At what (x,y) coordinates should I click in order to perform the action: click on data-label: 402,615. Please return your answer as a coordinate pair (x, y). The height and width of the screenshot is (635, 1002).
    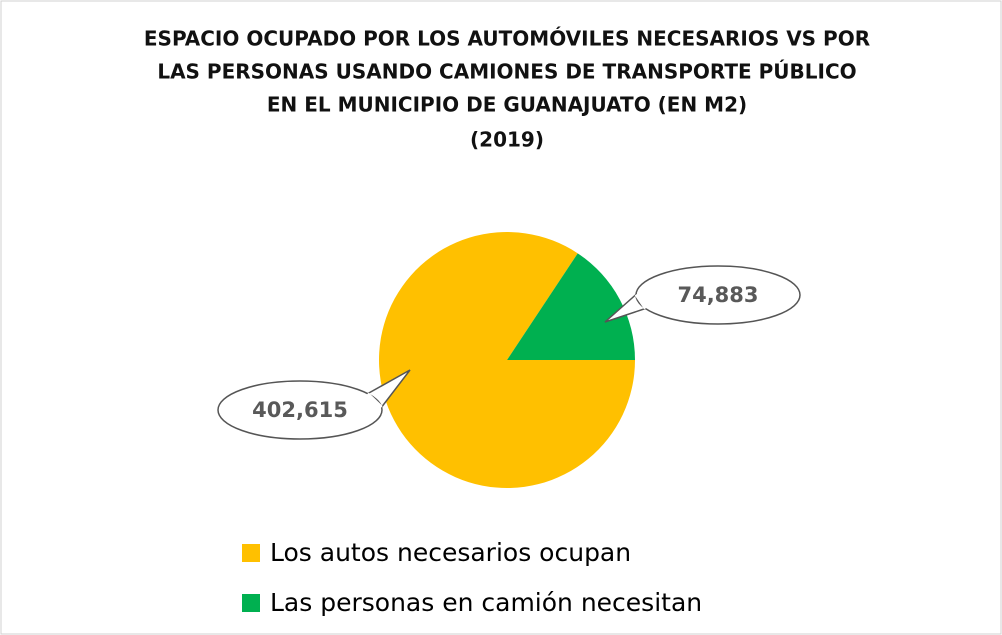
    Looking at the image, I should click on (300, 410).